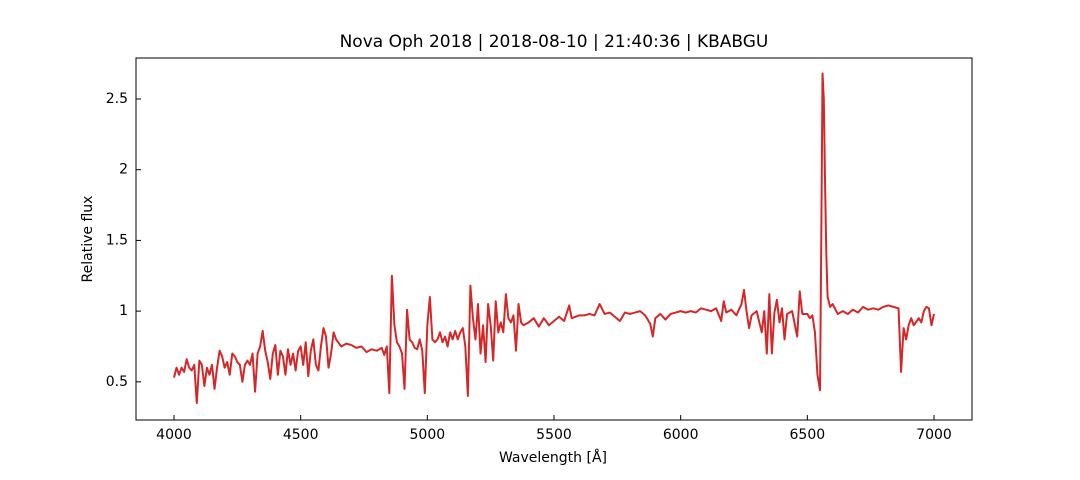  Describe the element at coordinates (174, 435) in the screenshot. I see `x-tick-label: 4000` at that location.